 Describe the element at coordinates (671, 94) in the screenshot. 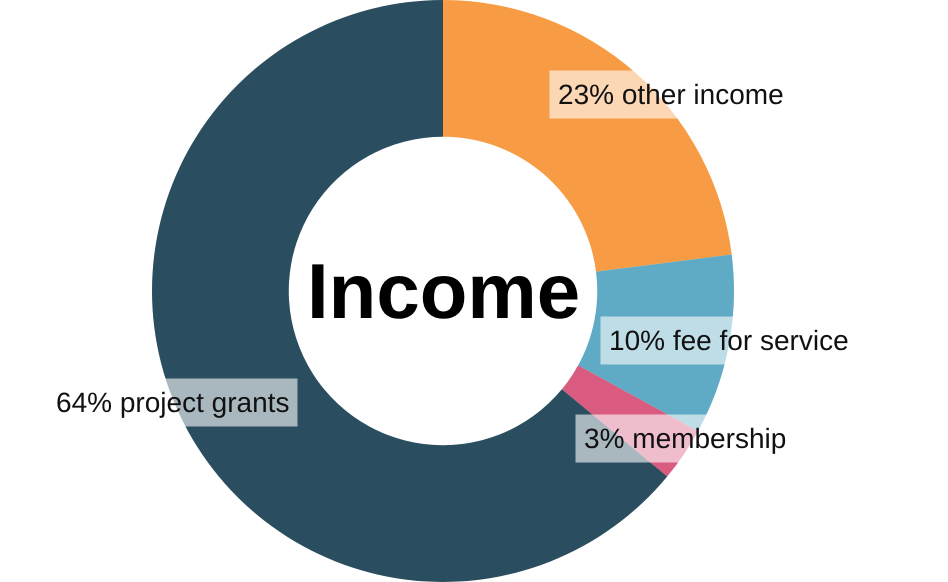

I see `slice-label: 23% other income` at that location.